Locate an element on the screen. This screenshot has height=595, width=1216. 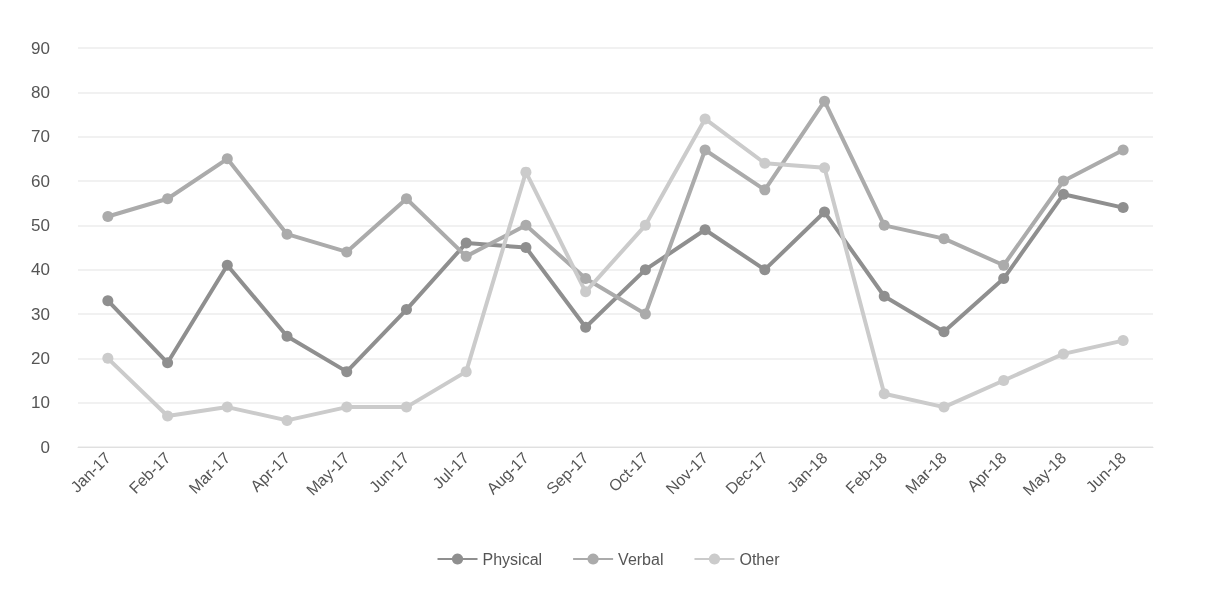
legend-label: Other is located at coordinates (760, 559).